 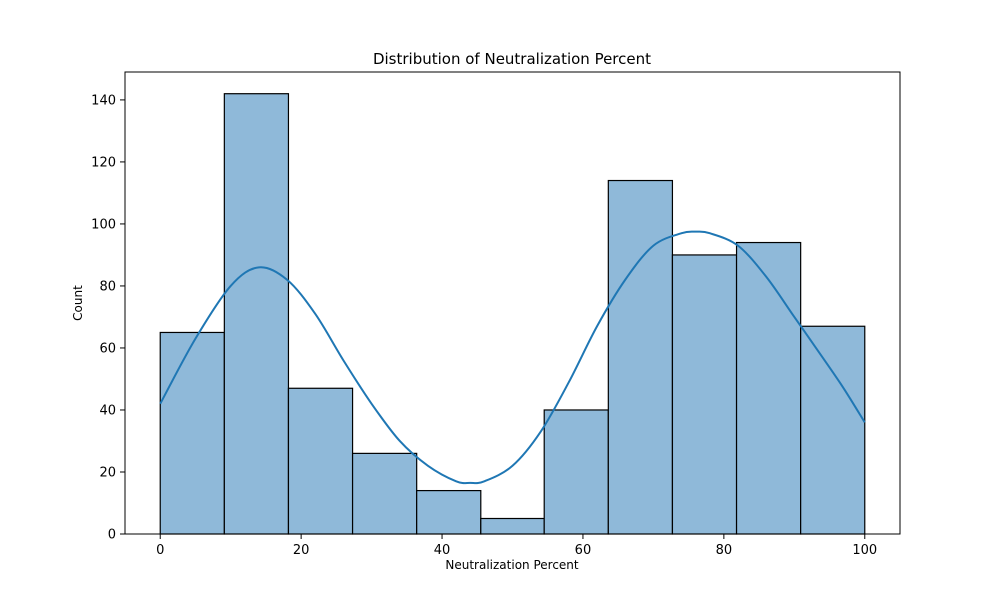 I want to click on y-axis: 0 20 40 60 80 100 120 140, so click(x=108, y=318).